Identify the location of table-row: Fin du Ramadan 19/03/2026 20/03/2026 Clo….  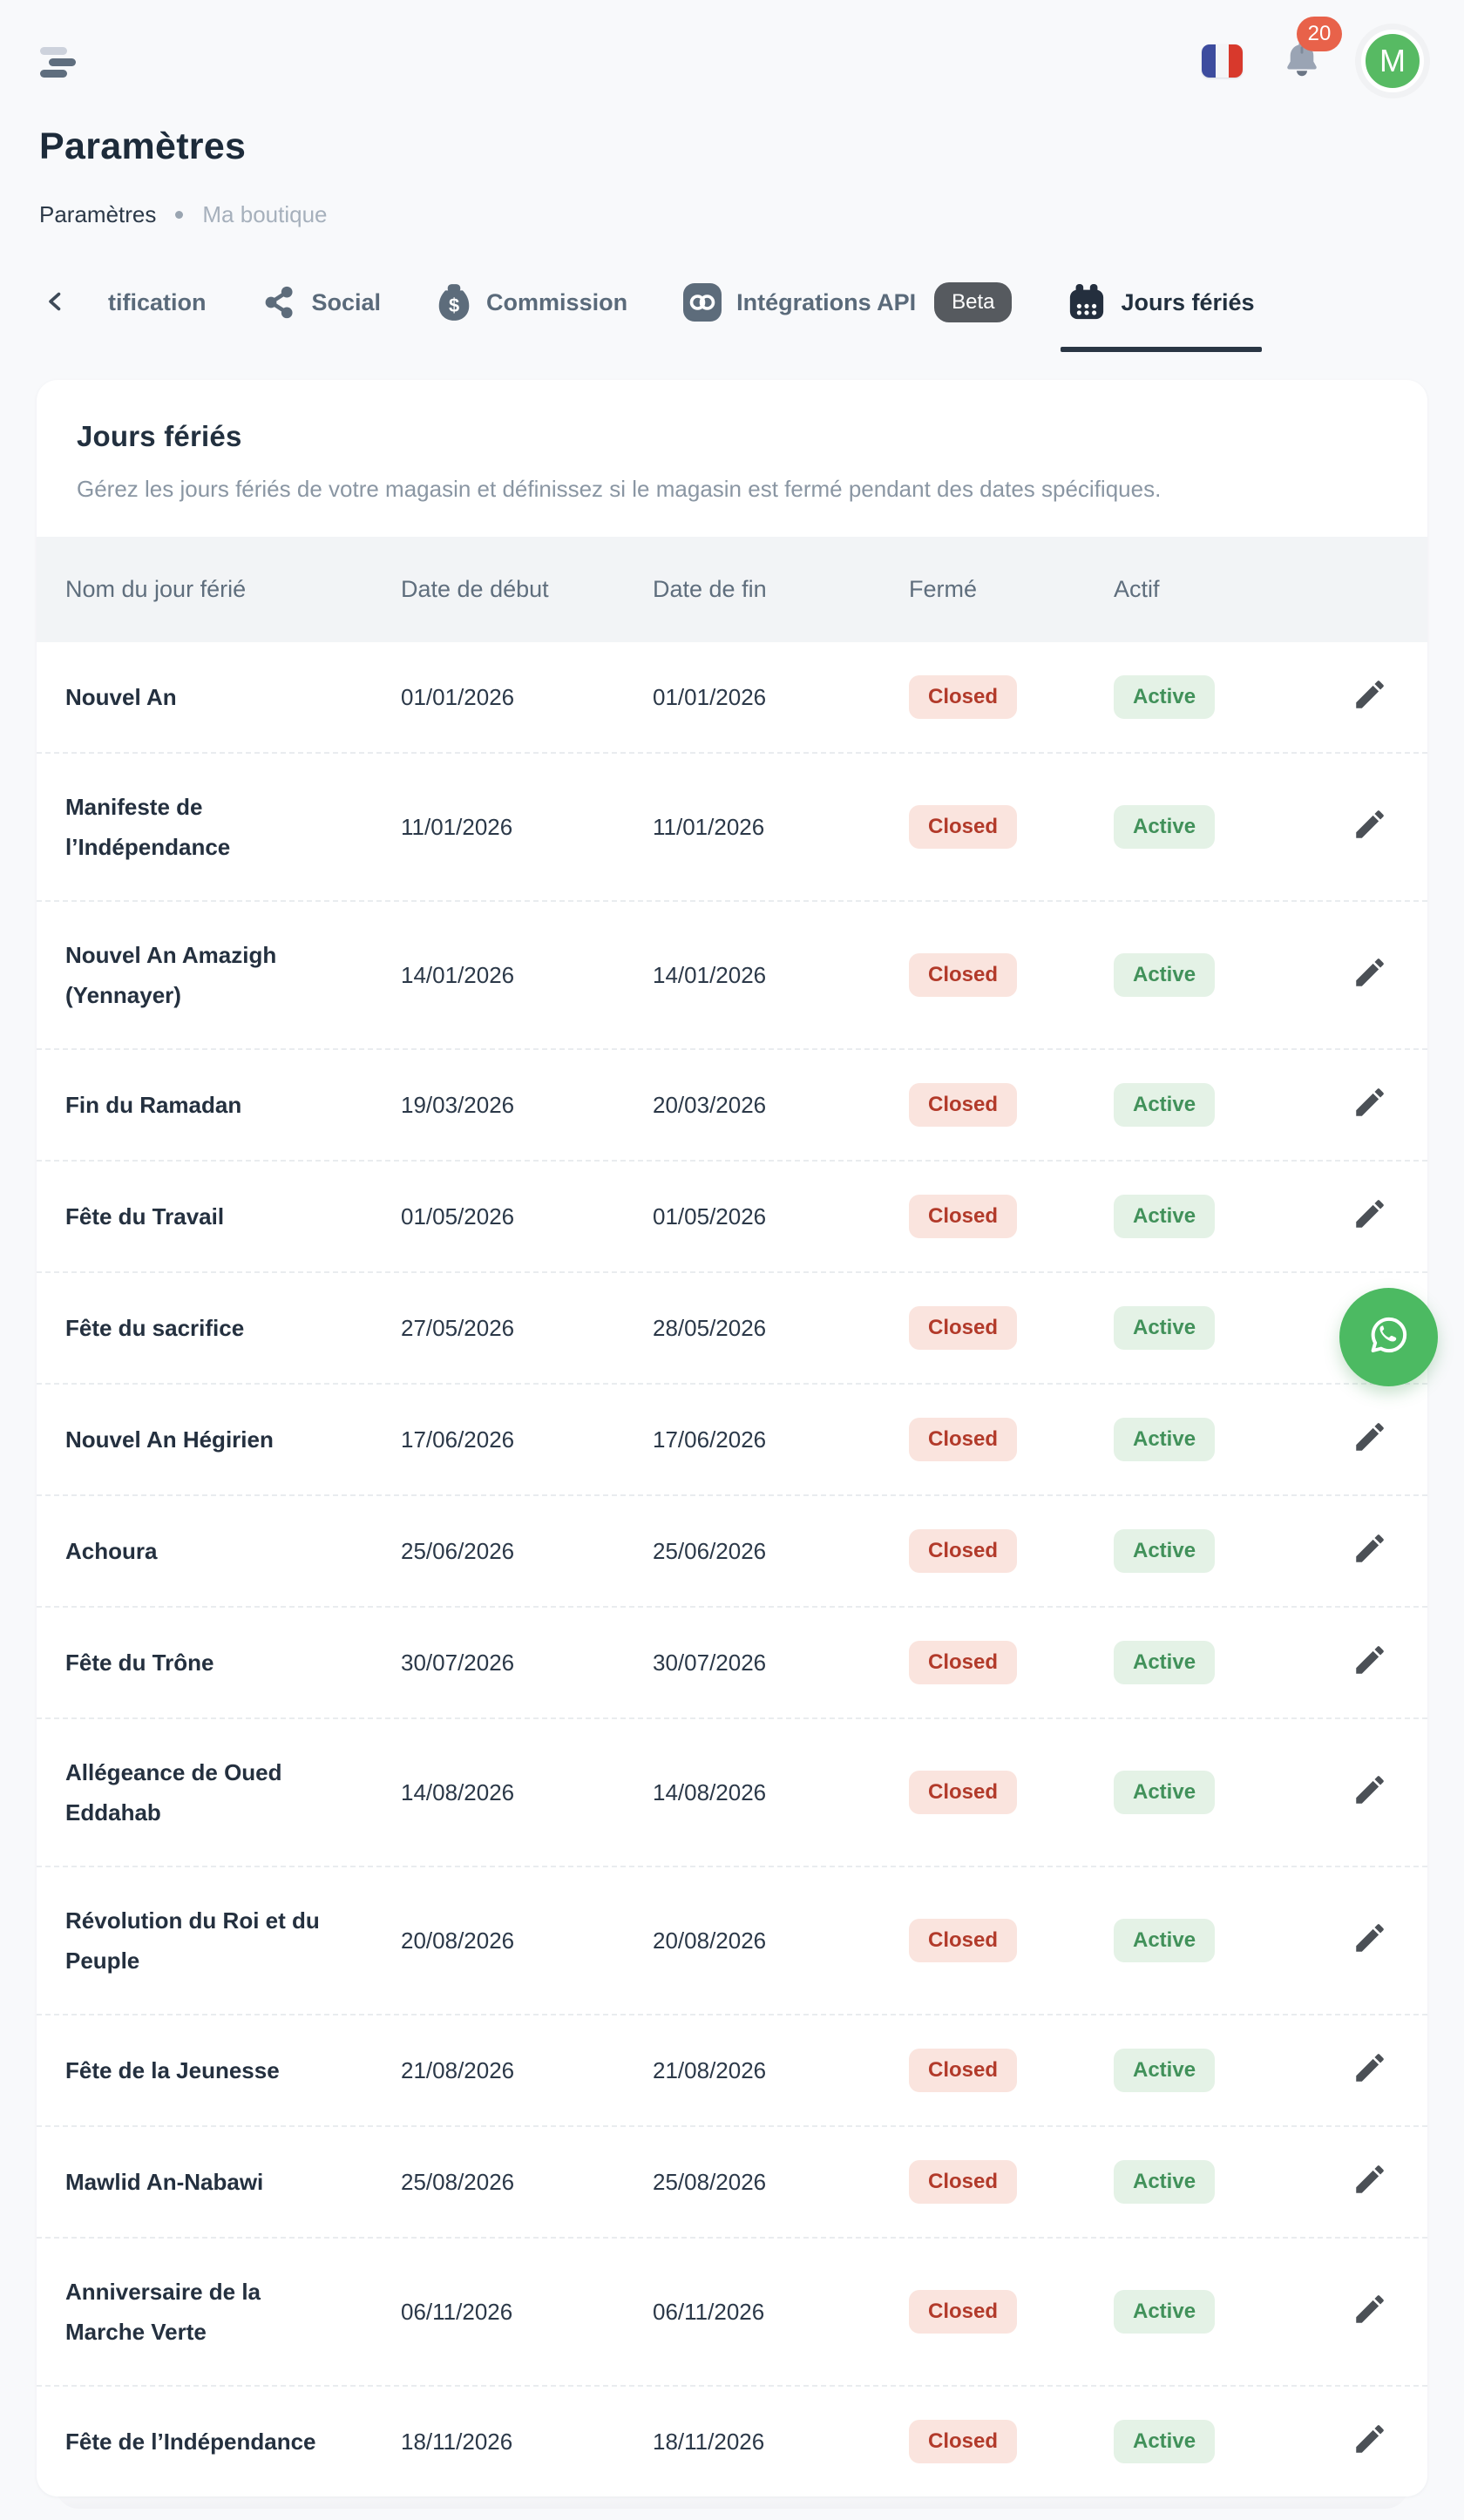
(732, 1104).